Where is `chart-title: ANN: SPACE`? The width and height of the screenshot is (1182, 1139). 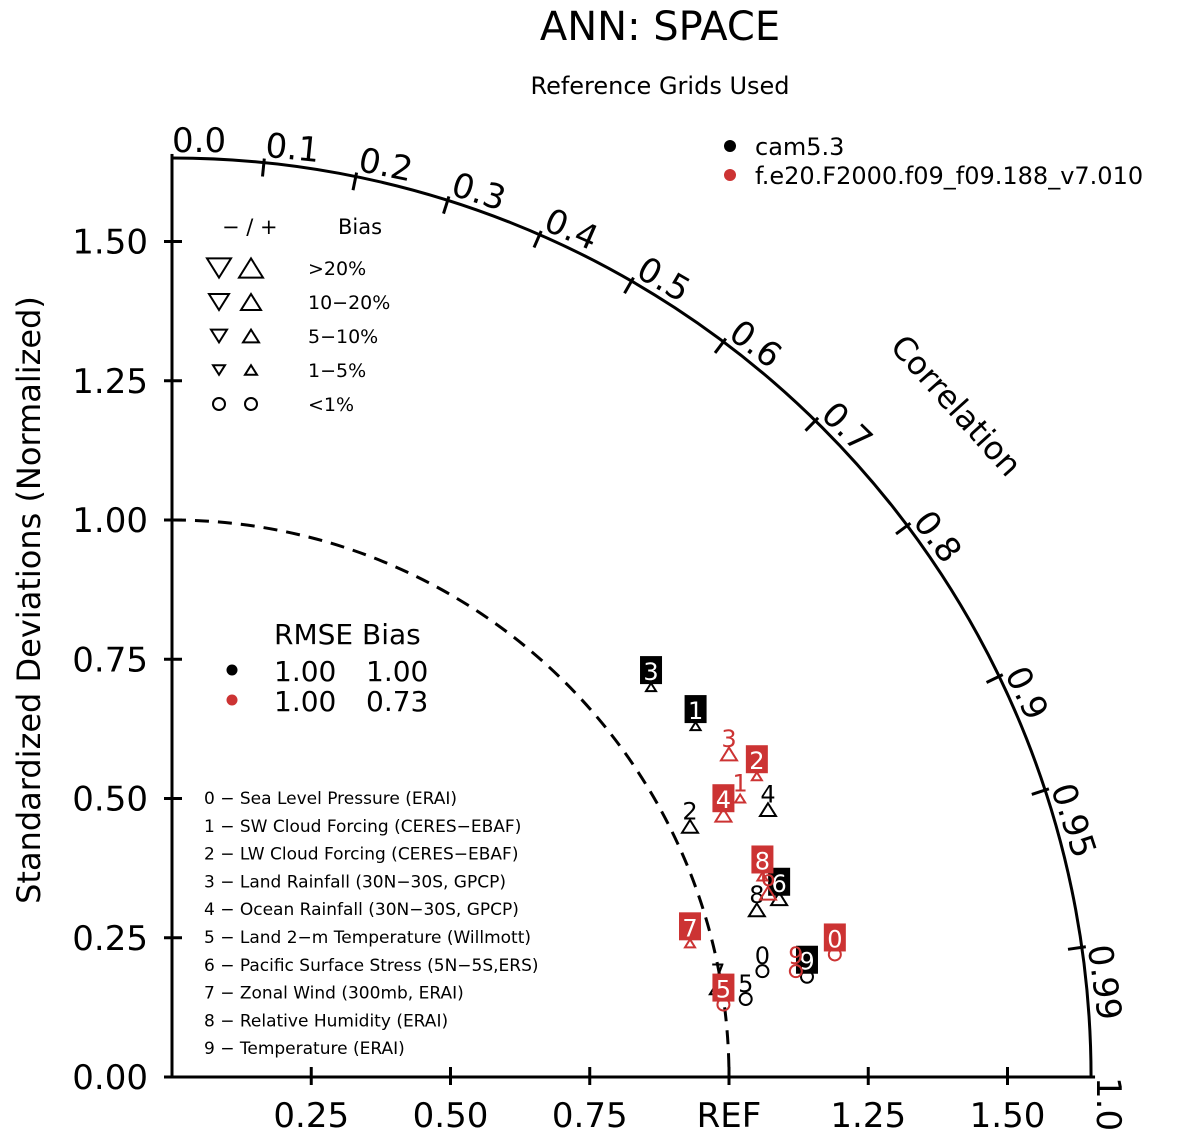 chart-title: ANN: SPACE is located at coordinates (660, 27).